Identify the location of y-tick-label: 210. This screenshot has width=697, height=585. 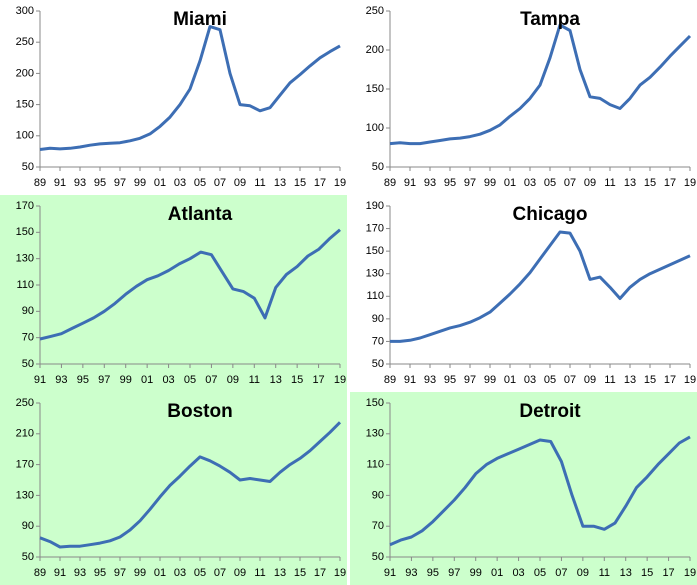
(25, 434).